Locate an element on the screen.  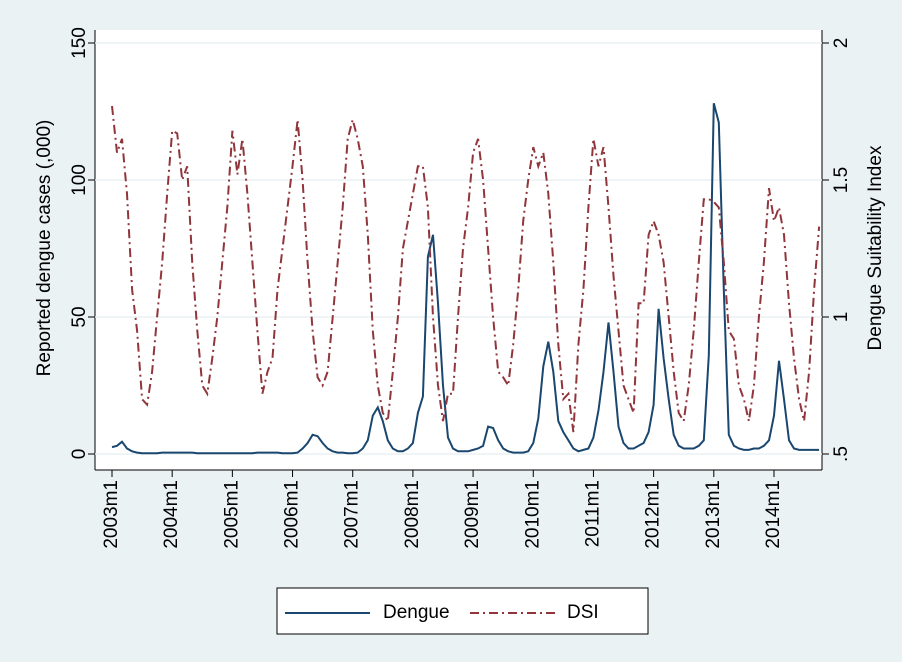
y-tick-label: 50 is located at coordinates (79, 316).